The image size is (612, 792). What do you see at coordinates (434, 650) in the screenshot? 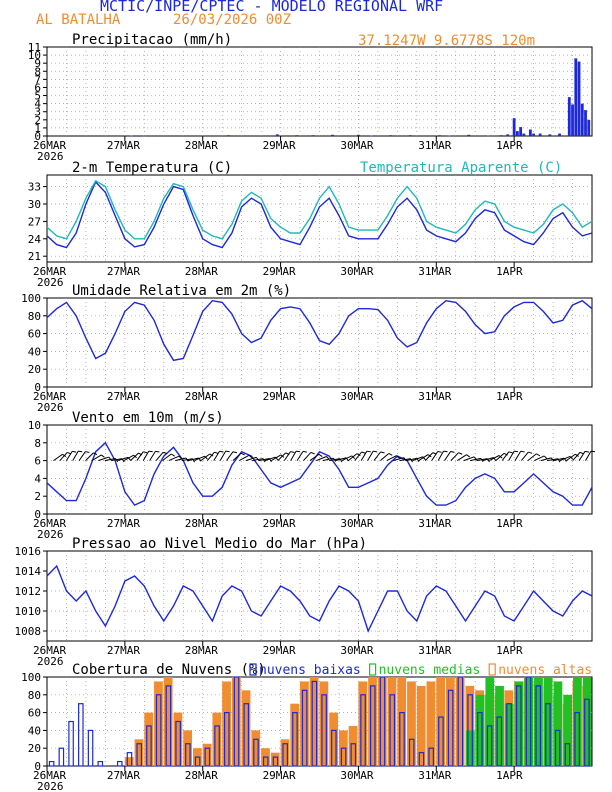
I see `x-tick-label: 31MAR` at bounding box center [434, 650].